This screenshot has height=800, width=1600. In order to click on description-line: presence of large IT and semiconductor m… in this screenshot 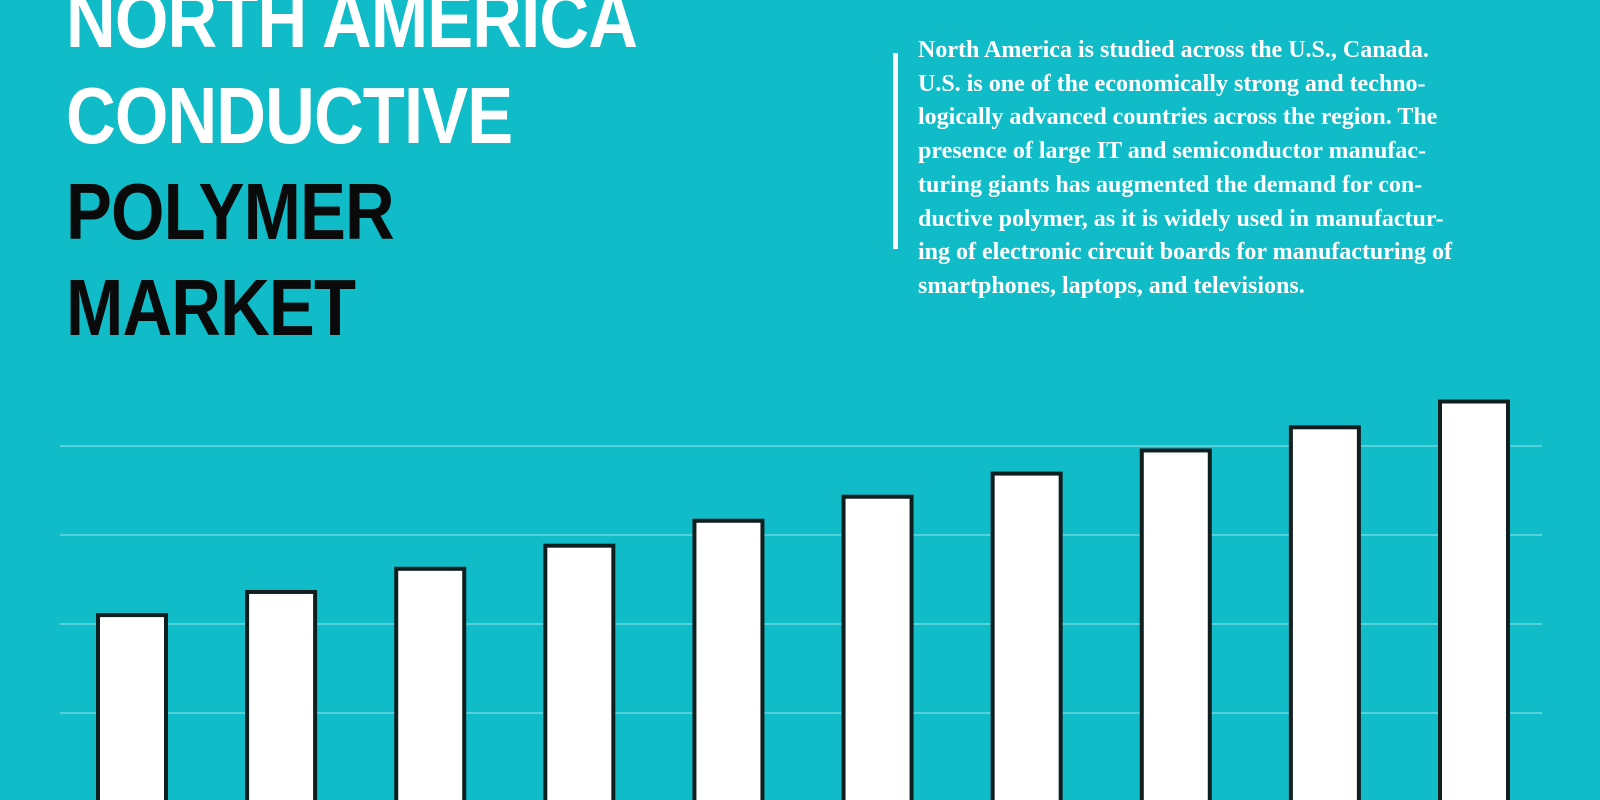, I will do `click(1172, 151)`.